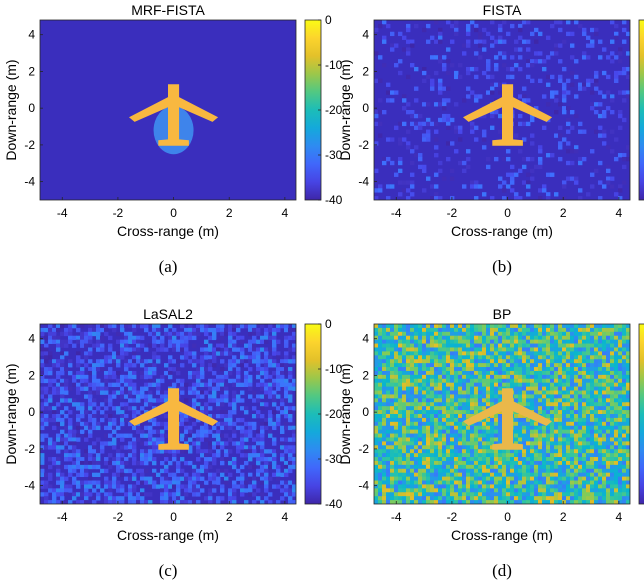 This screenshot has width=644, height=584. I want to click on panel-caption: (c), so click(168, 570).